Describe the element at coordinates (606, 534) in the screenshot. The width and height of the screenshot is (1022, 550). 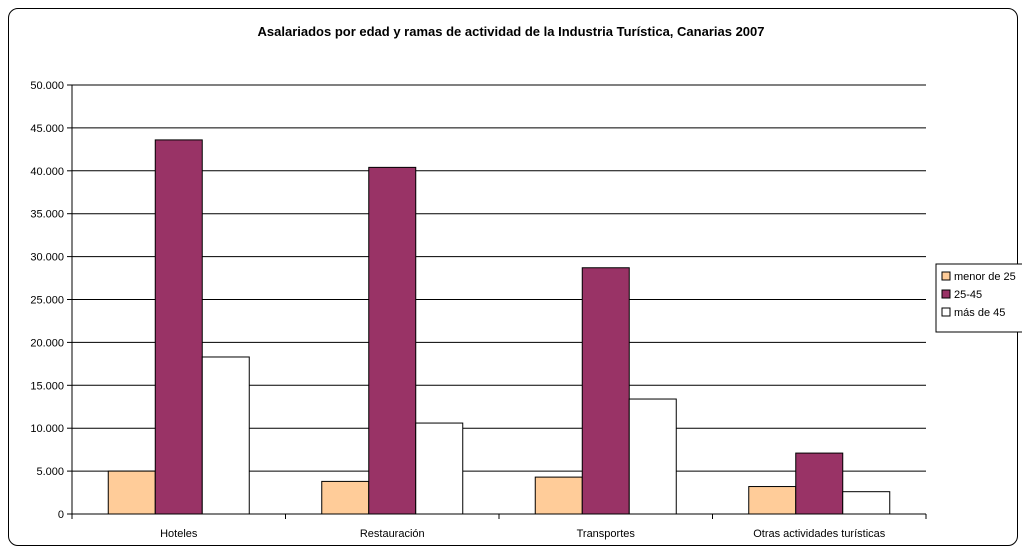
I see `x-tick-label: Transportes` at that location.